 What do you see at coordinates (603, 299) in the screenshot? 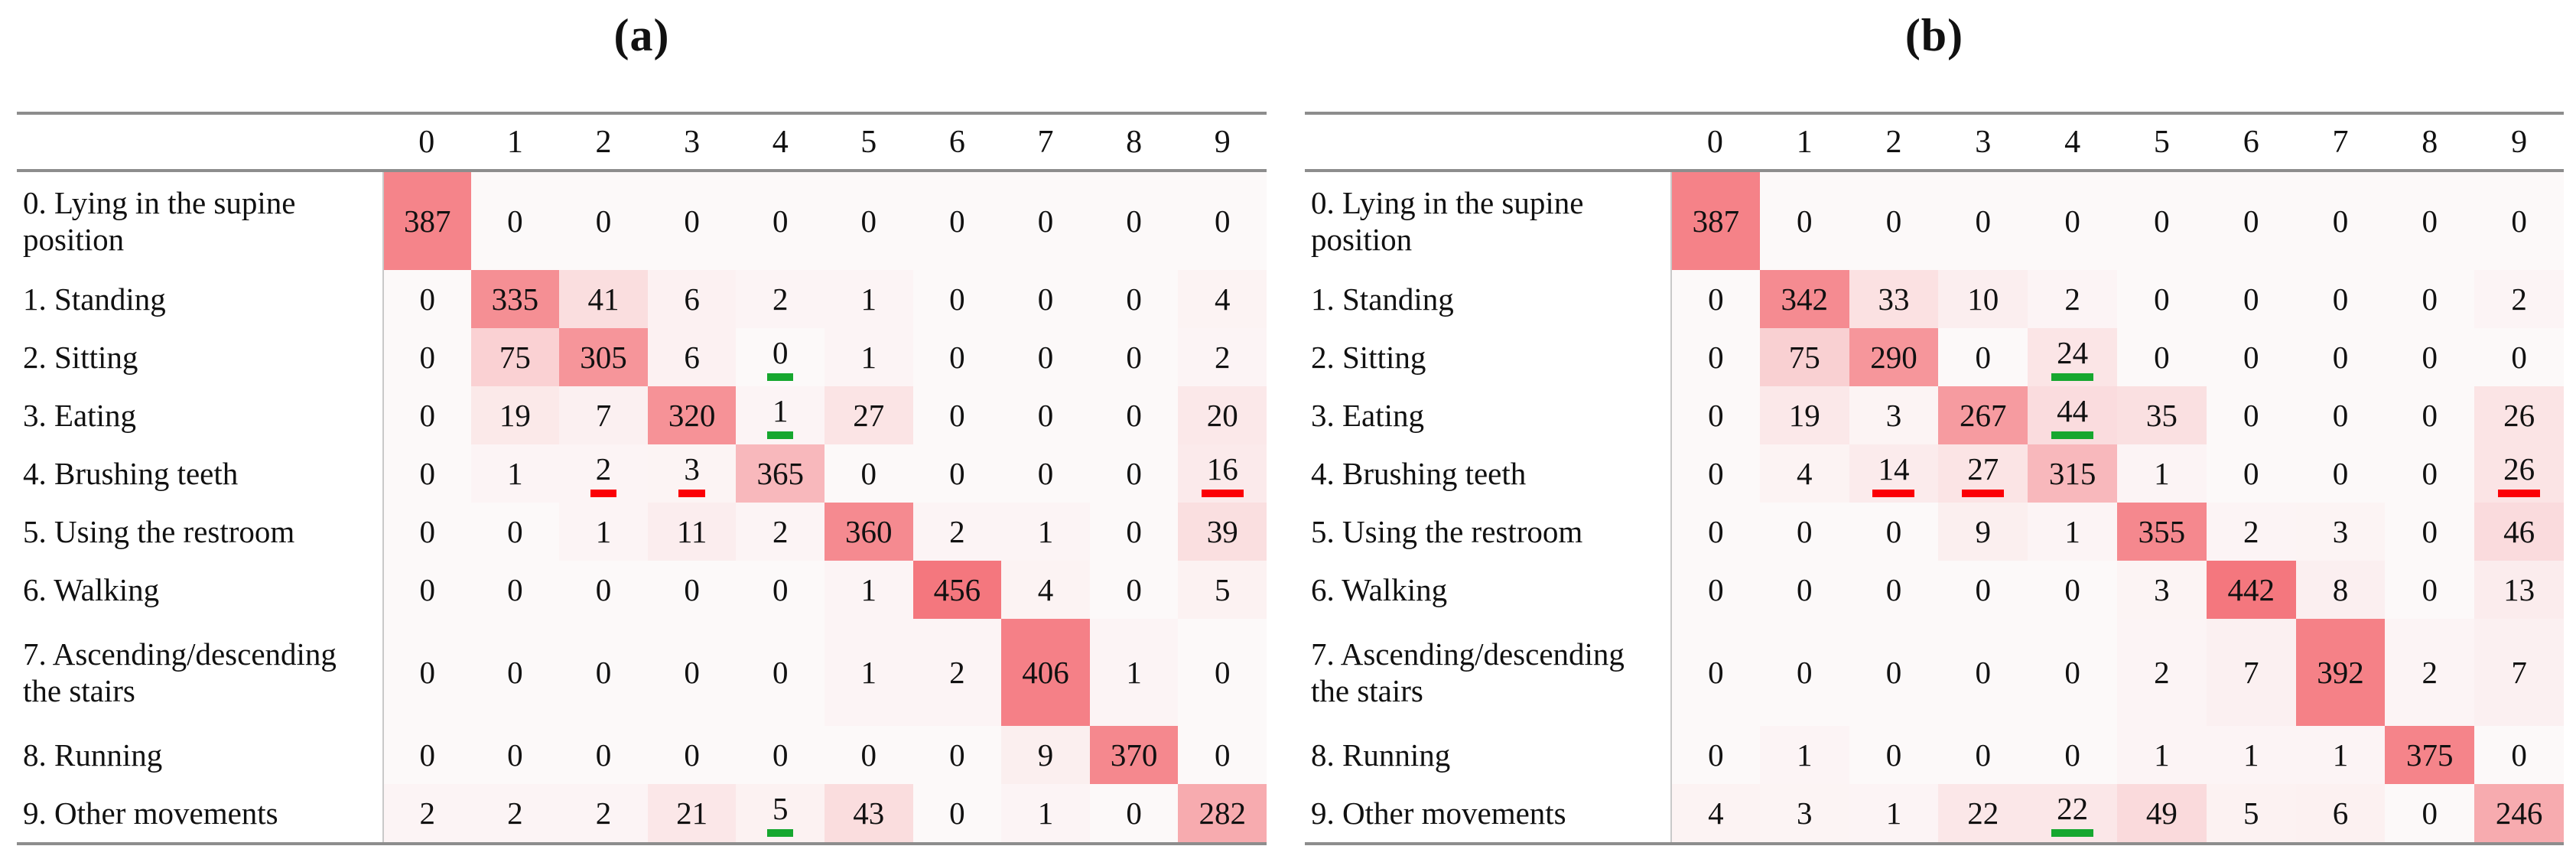
I see `matrix-cell: 41` at bounding box center [603, 299].